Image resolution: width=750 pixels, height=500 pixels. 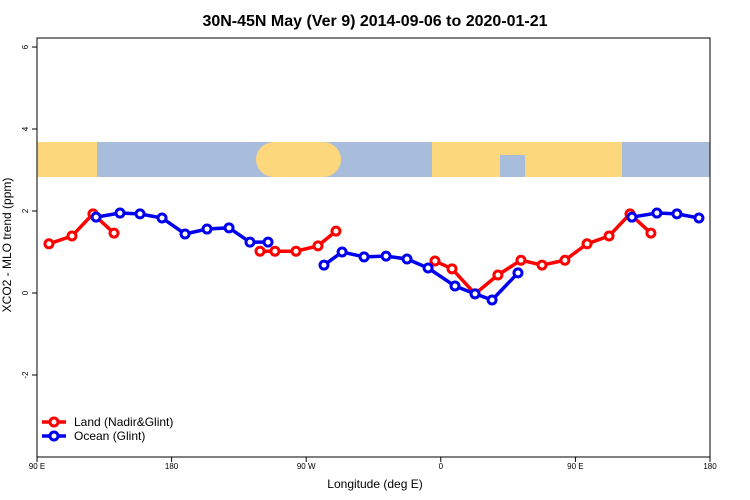 What do you see at coordinates (7, 245) in the screenshot?
I see `y-axis-label: XCO2 - MLO trend (ppm)` at bounding box center [7, 245].